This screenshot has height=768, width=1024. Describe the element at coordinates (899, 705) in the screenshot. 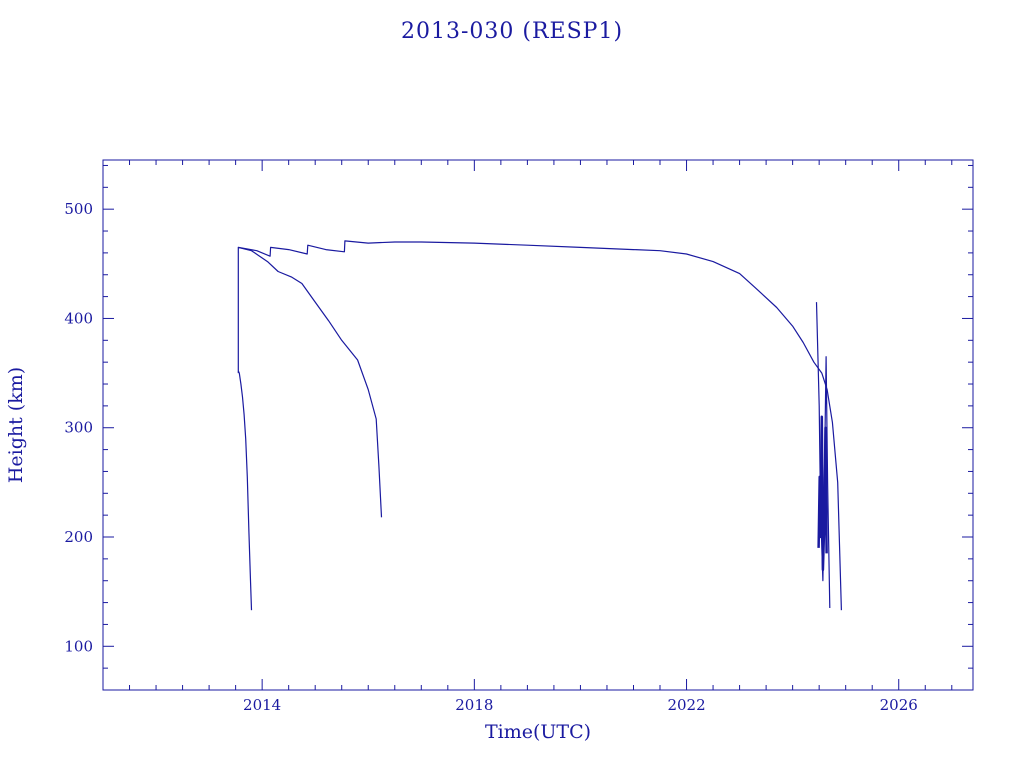

I see `x-tick-label: 2026` at that location.